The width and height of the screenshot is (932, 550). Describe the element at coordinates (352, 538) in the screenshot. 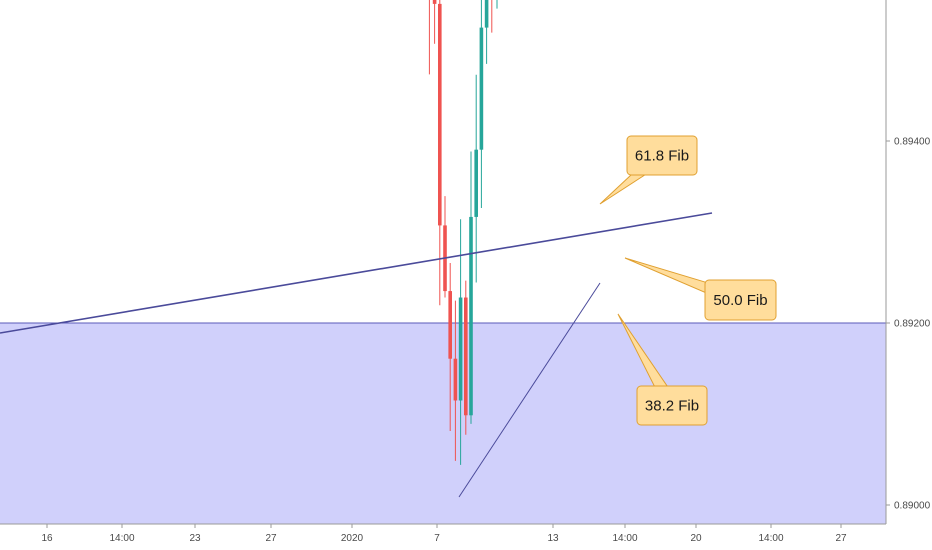

I see `time-tick-label: 2020` at that location.